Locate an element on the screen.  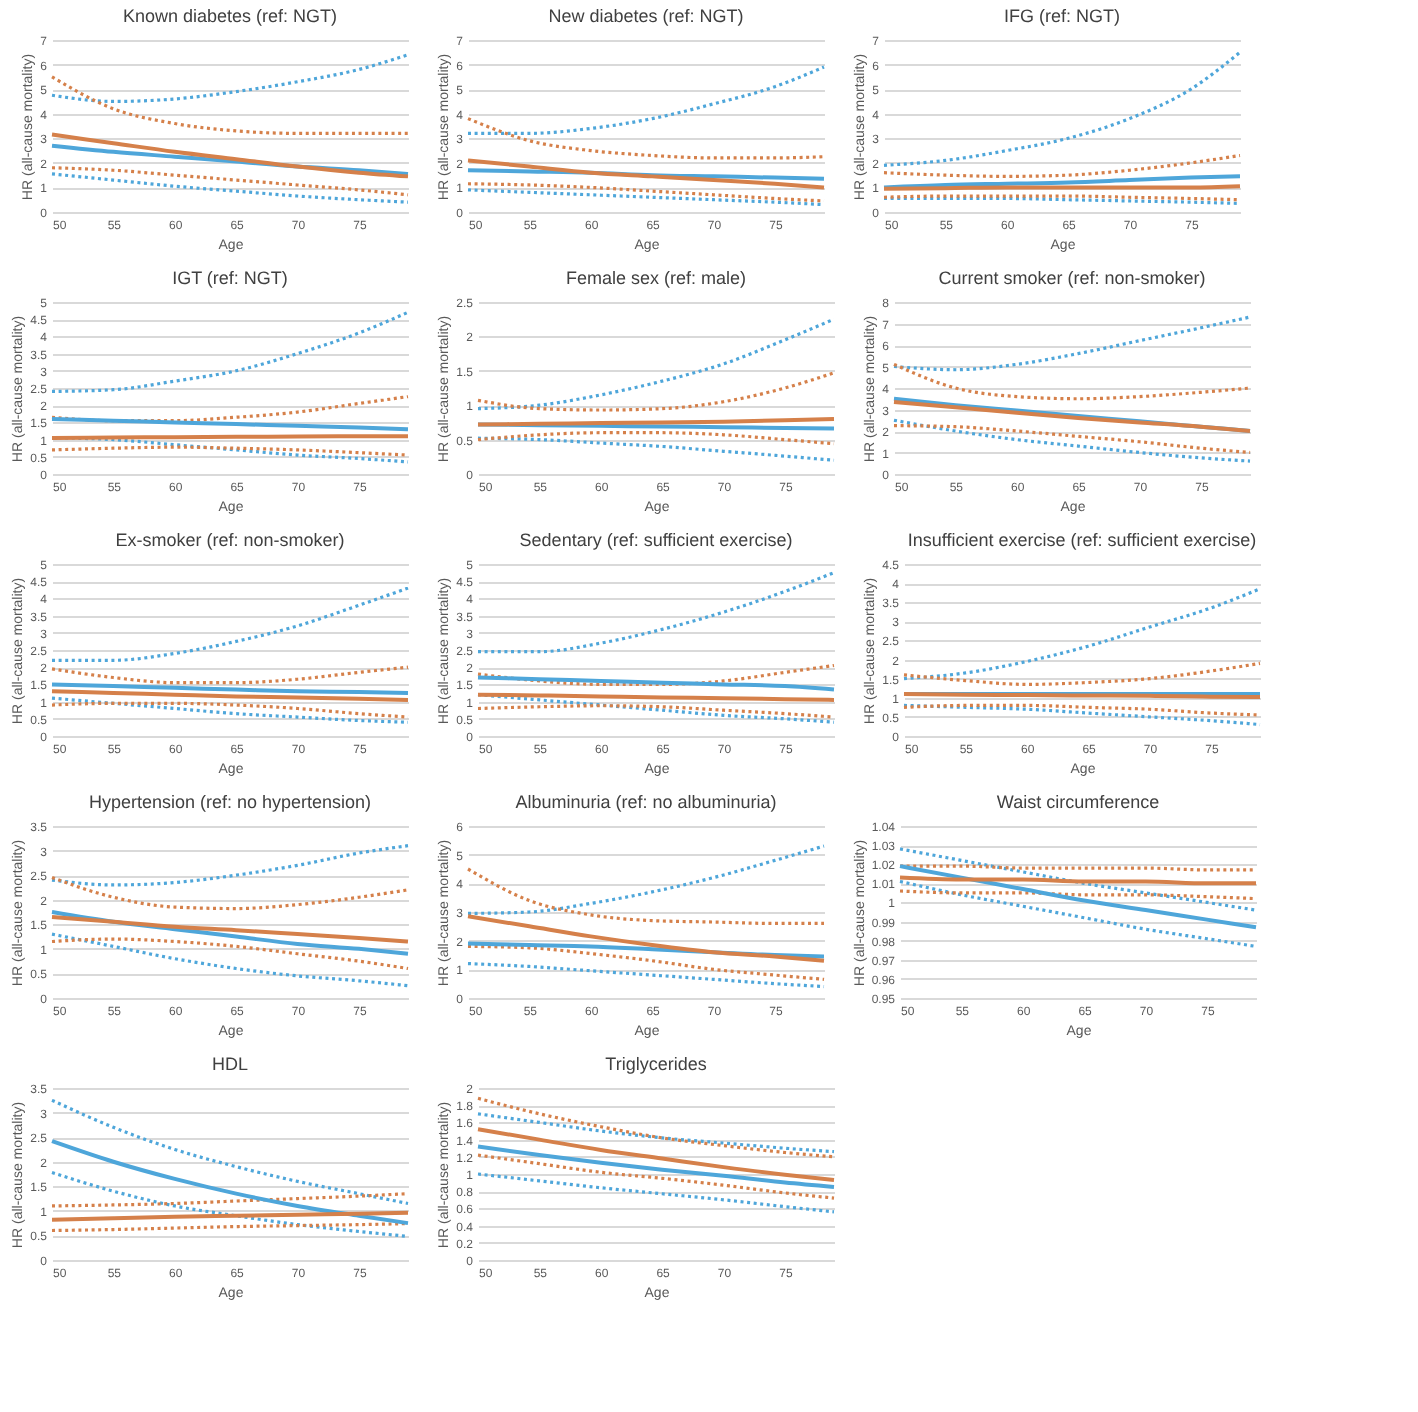
chart-title: Triglycerides is located at coordinates (656, 1064).